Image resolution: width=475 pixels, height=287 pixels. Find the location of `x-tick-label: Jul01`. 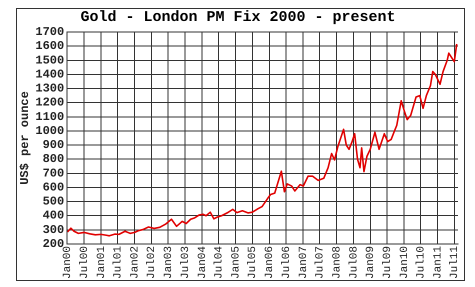

x-tick-label: Jul01 is located at coordinates (118, 263).